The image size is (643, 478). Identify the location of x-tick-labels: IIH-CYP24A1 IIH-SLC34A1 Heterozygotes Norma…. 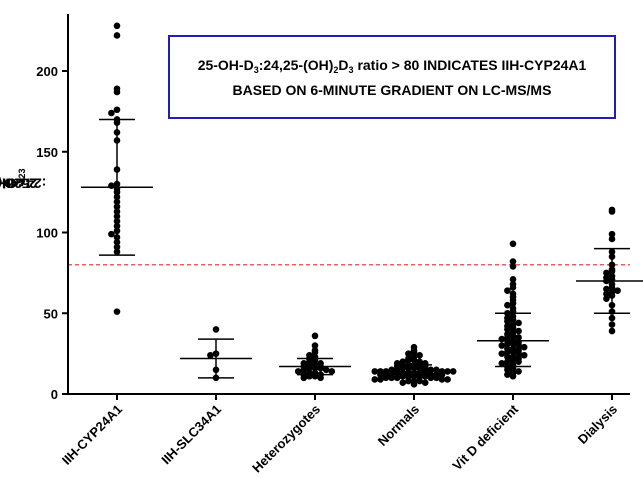
(339, 438).